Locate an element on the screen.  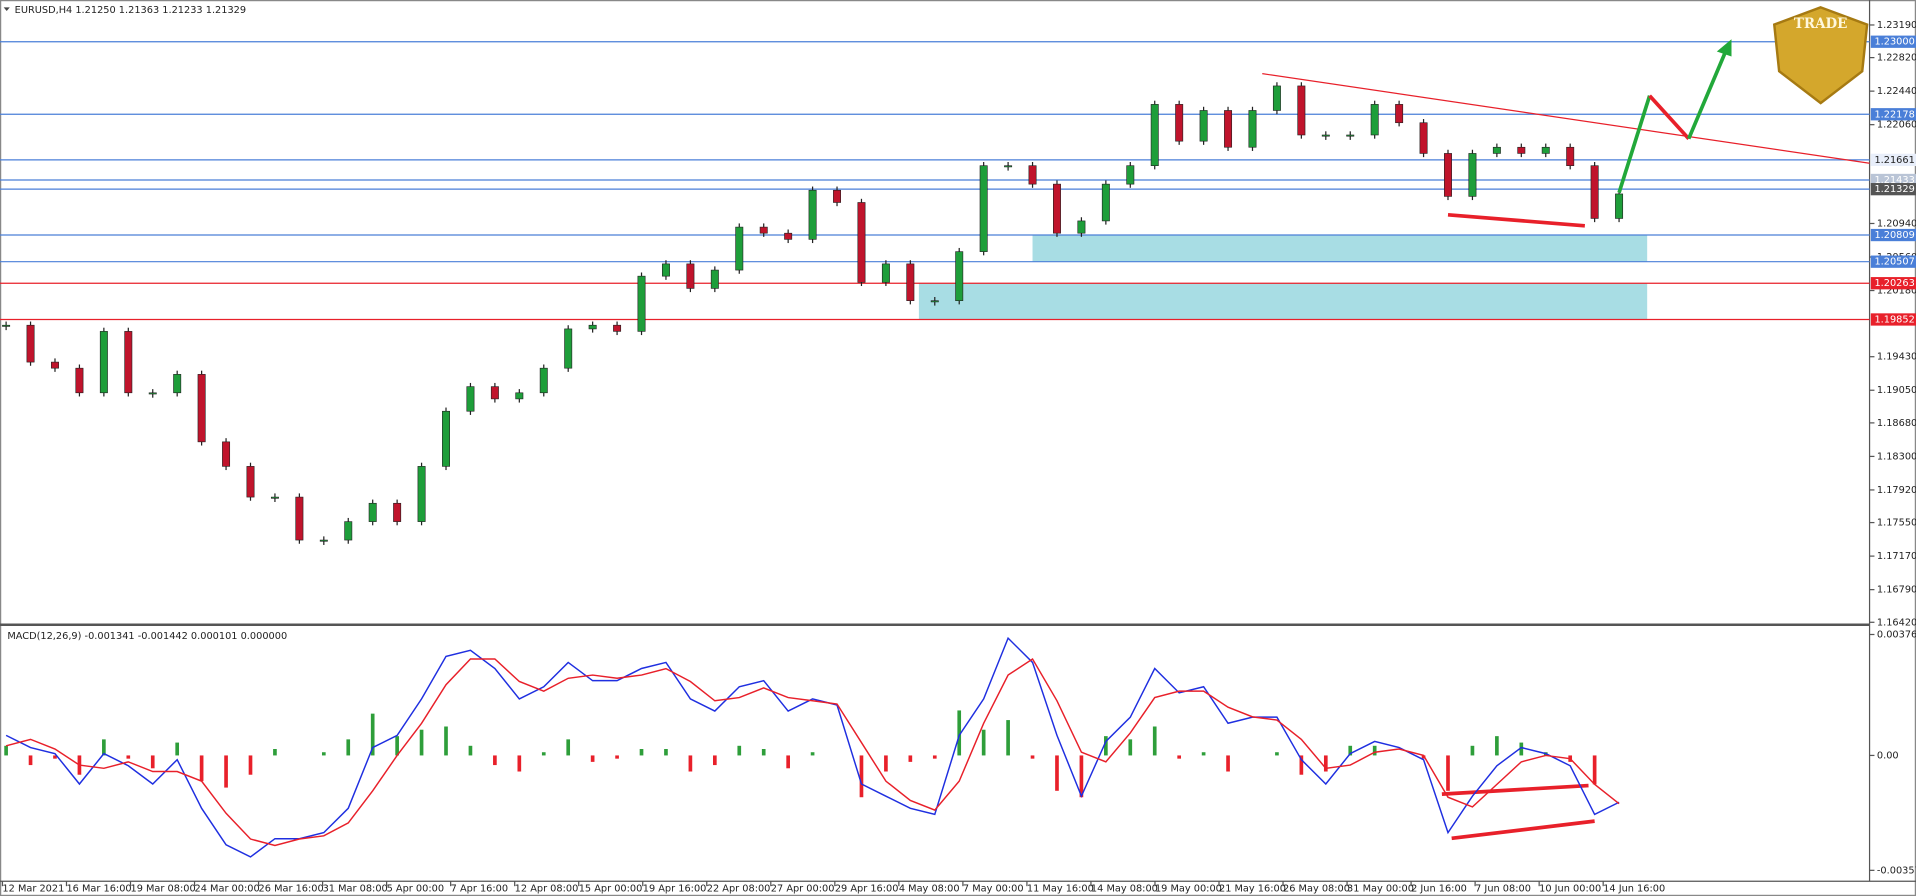
level-label: 1.20809 is located at coordinates (1894, 235).